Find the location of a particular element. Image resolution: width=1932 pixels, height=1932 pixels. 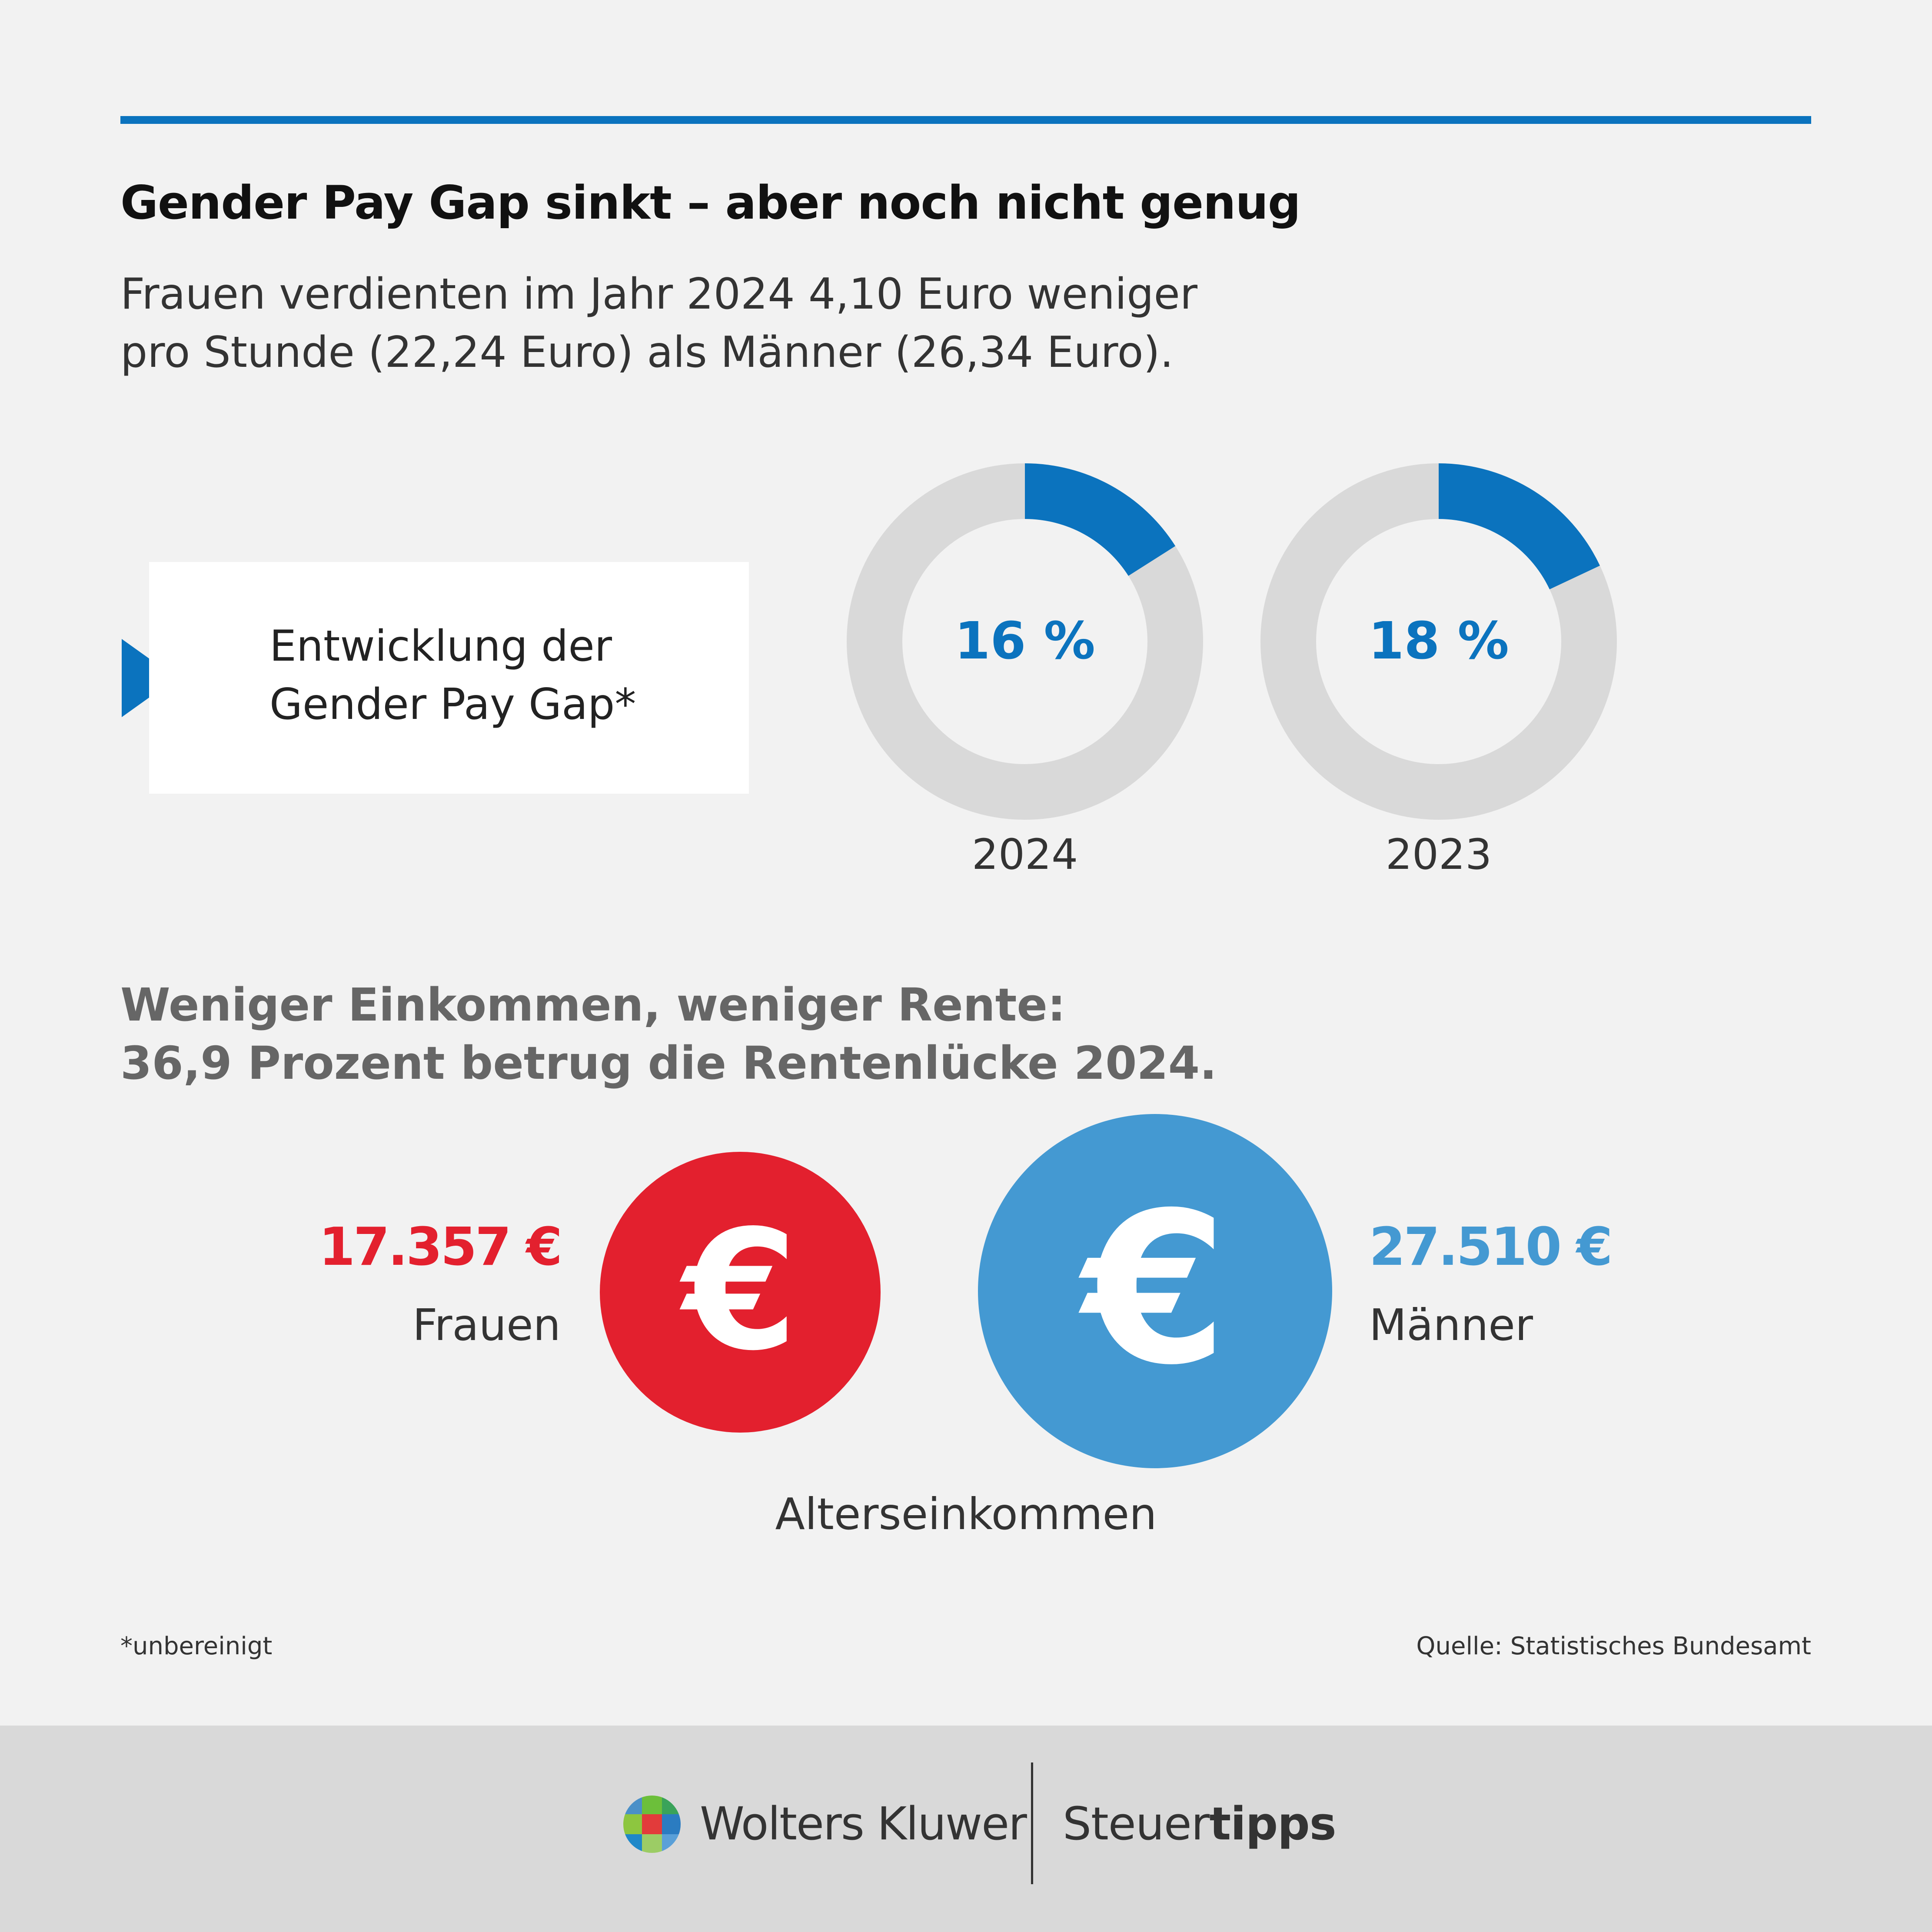

footnote: *unbereinigt is located at coordinates (196, 1646).